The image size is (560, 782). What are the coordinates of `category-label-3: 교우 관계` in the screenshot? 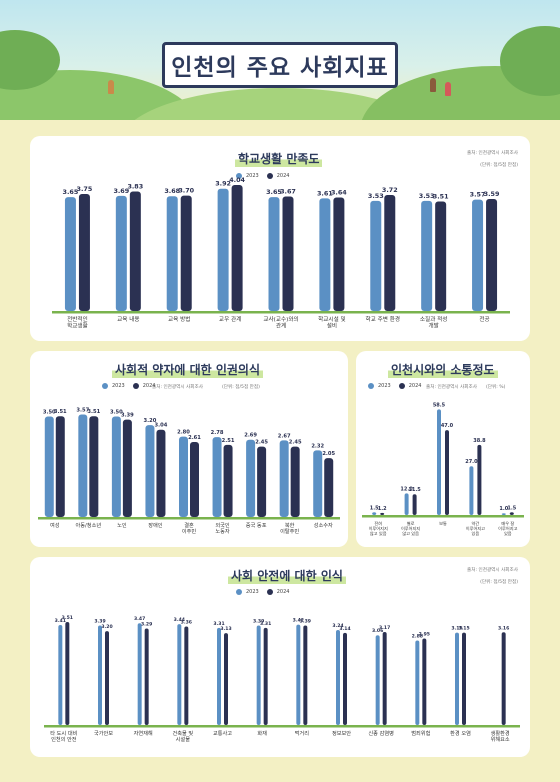 It's located at (230, 319).